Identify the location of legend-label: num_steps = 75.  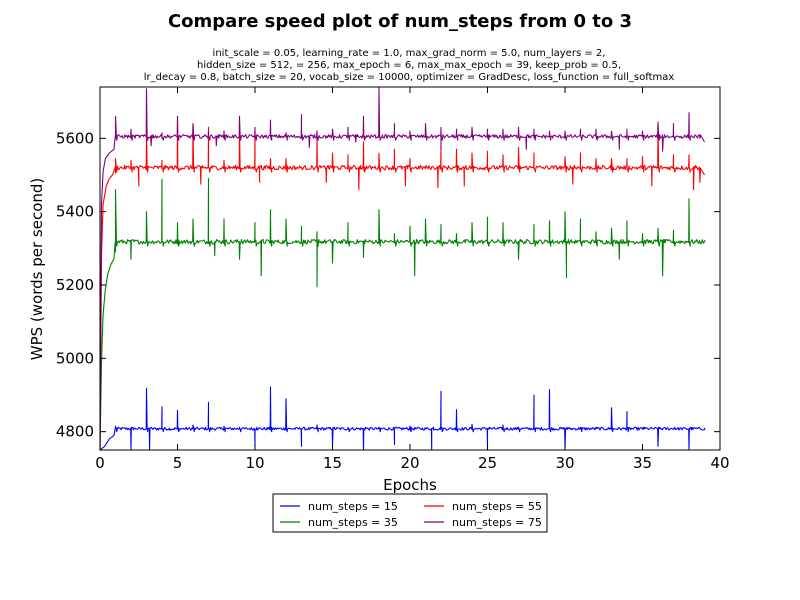
(497, 522).